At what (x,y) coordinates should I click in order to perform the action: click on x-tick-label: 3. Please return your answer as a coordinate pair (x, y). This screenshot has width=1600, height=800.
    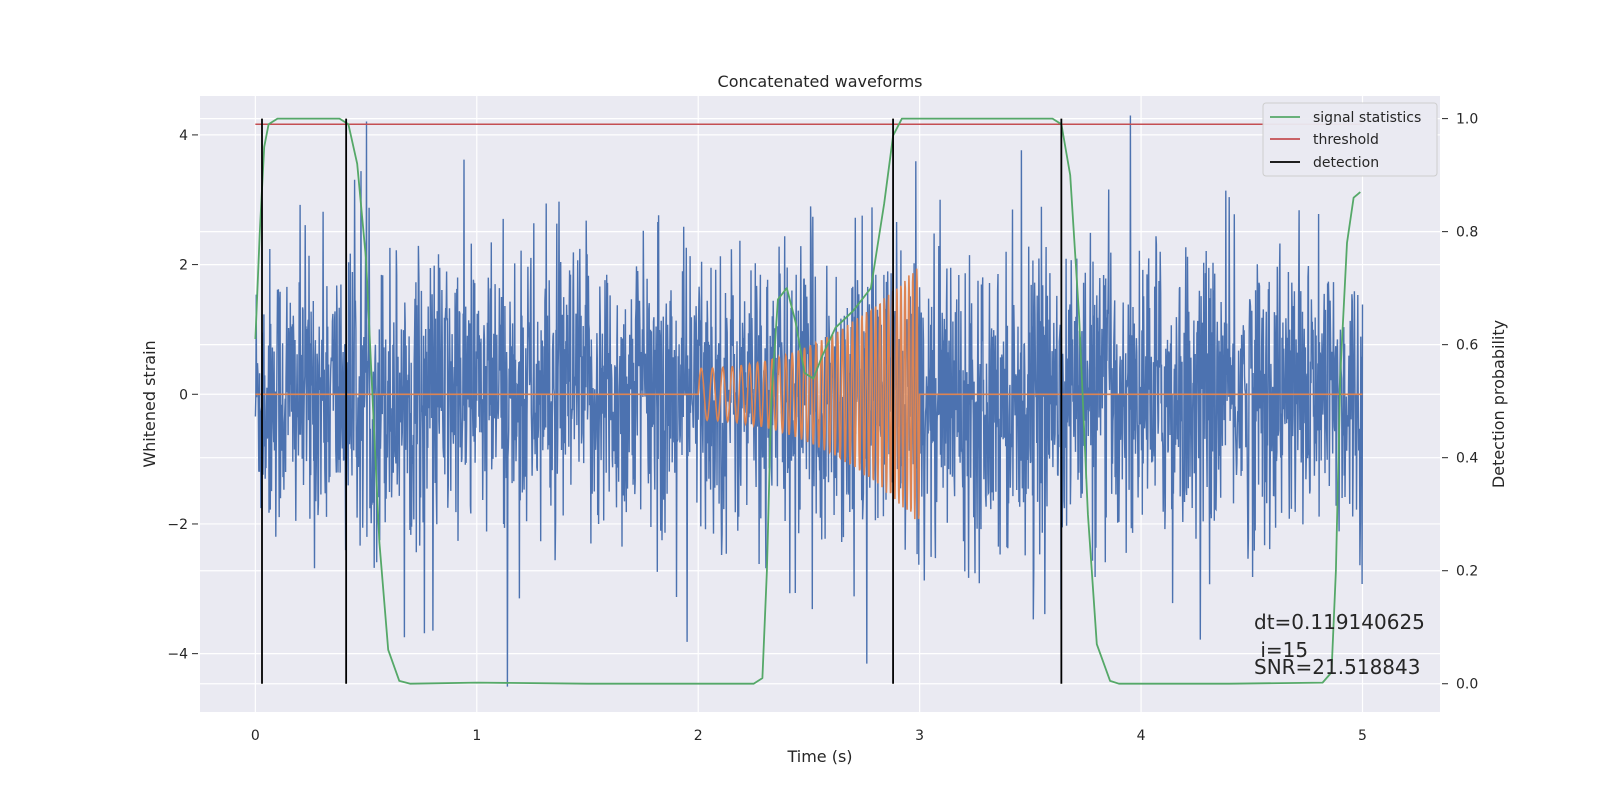
    Looking at the image, I should click on (919, 736).